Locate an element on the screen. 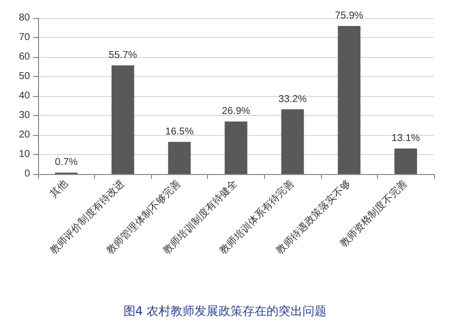  y-tick-label: 70 is located at coordinates (24, 37).